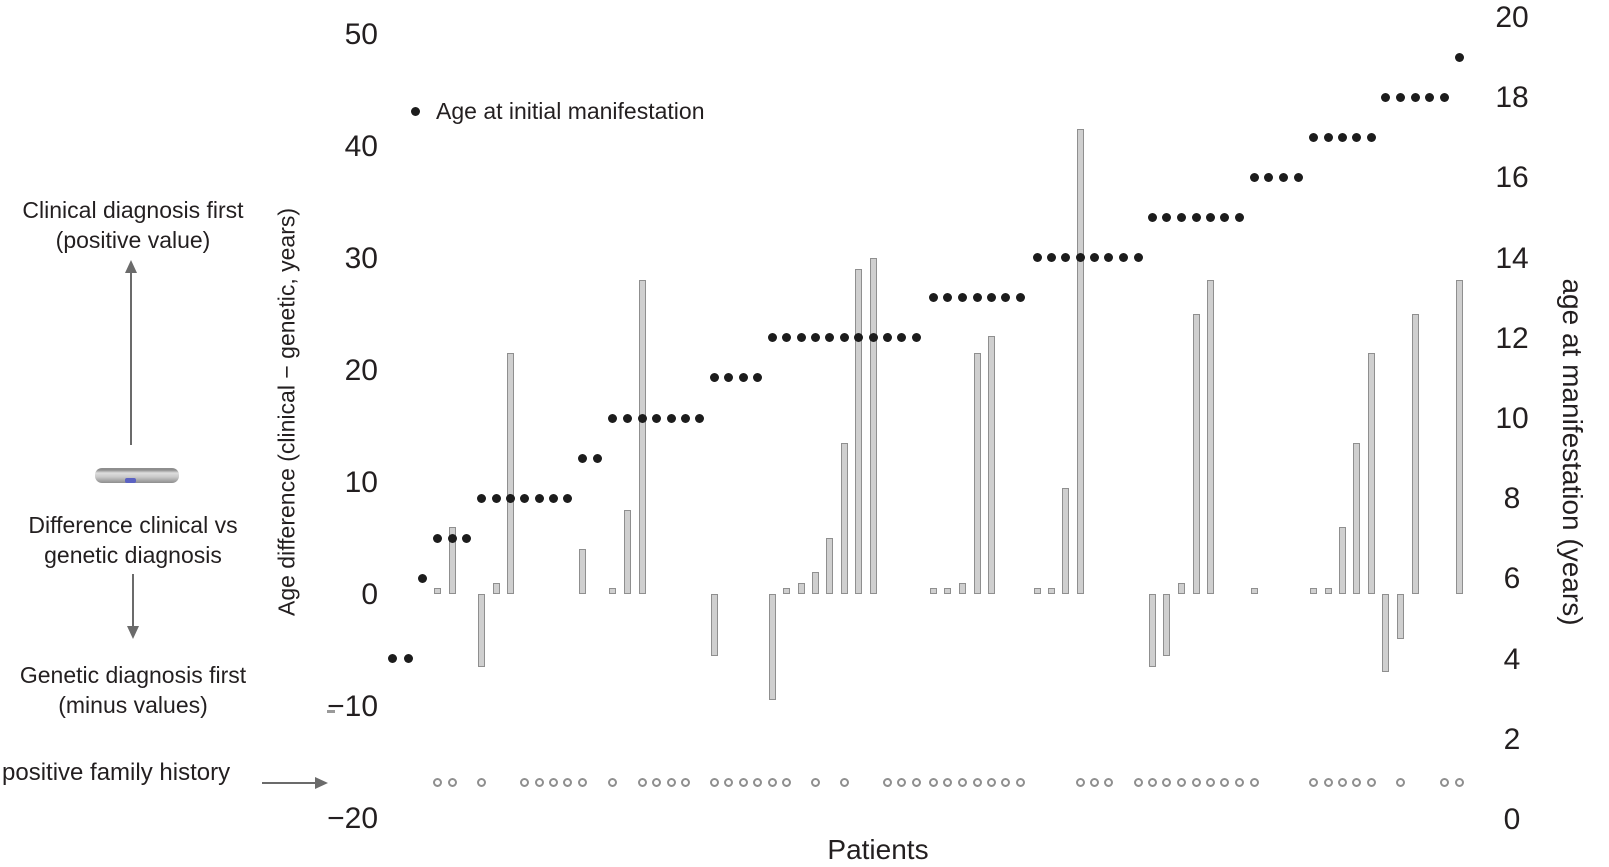  I want to click on right-axis-tick-label: 10, so click(1512, 418).